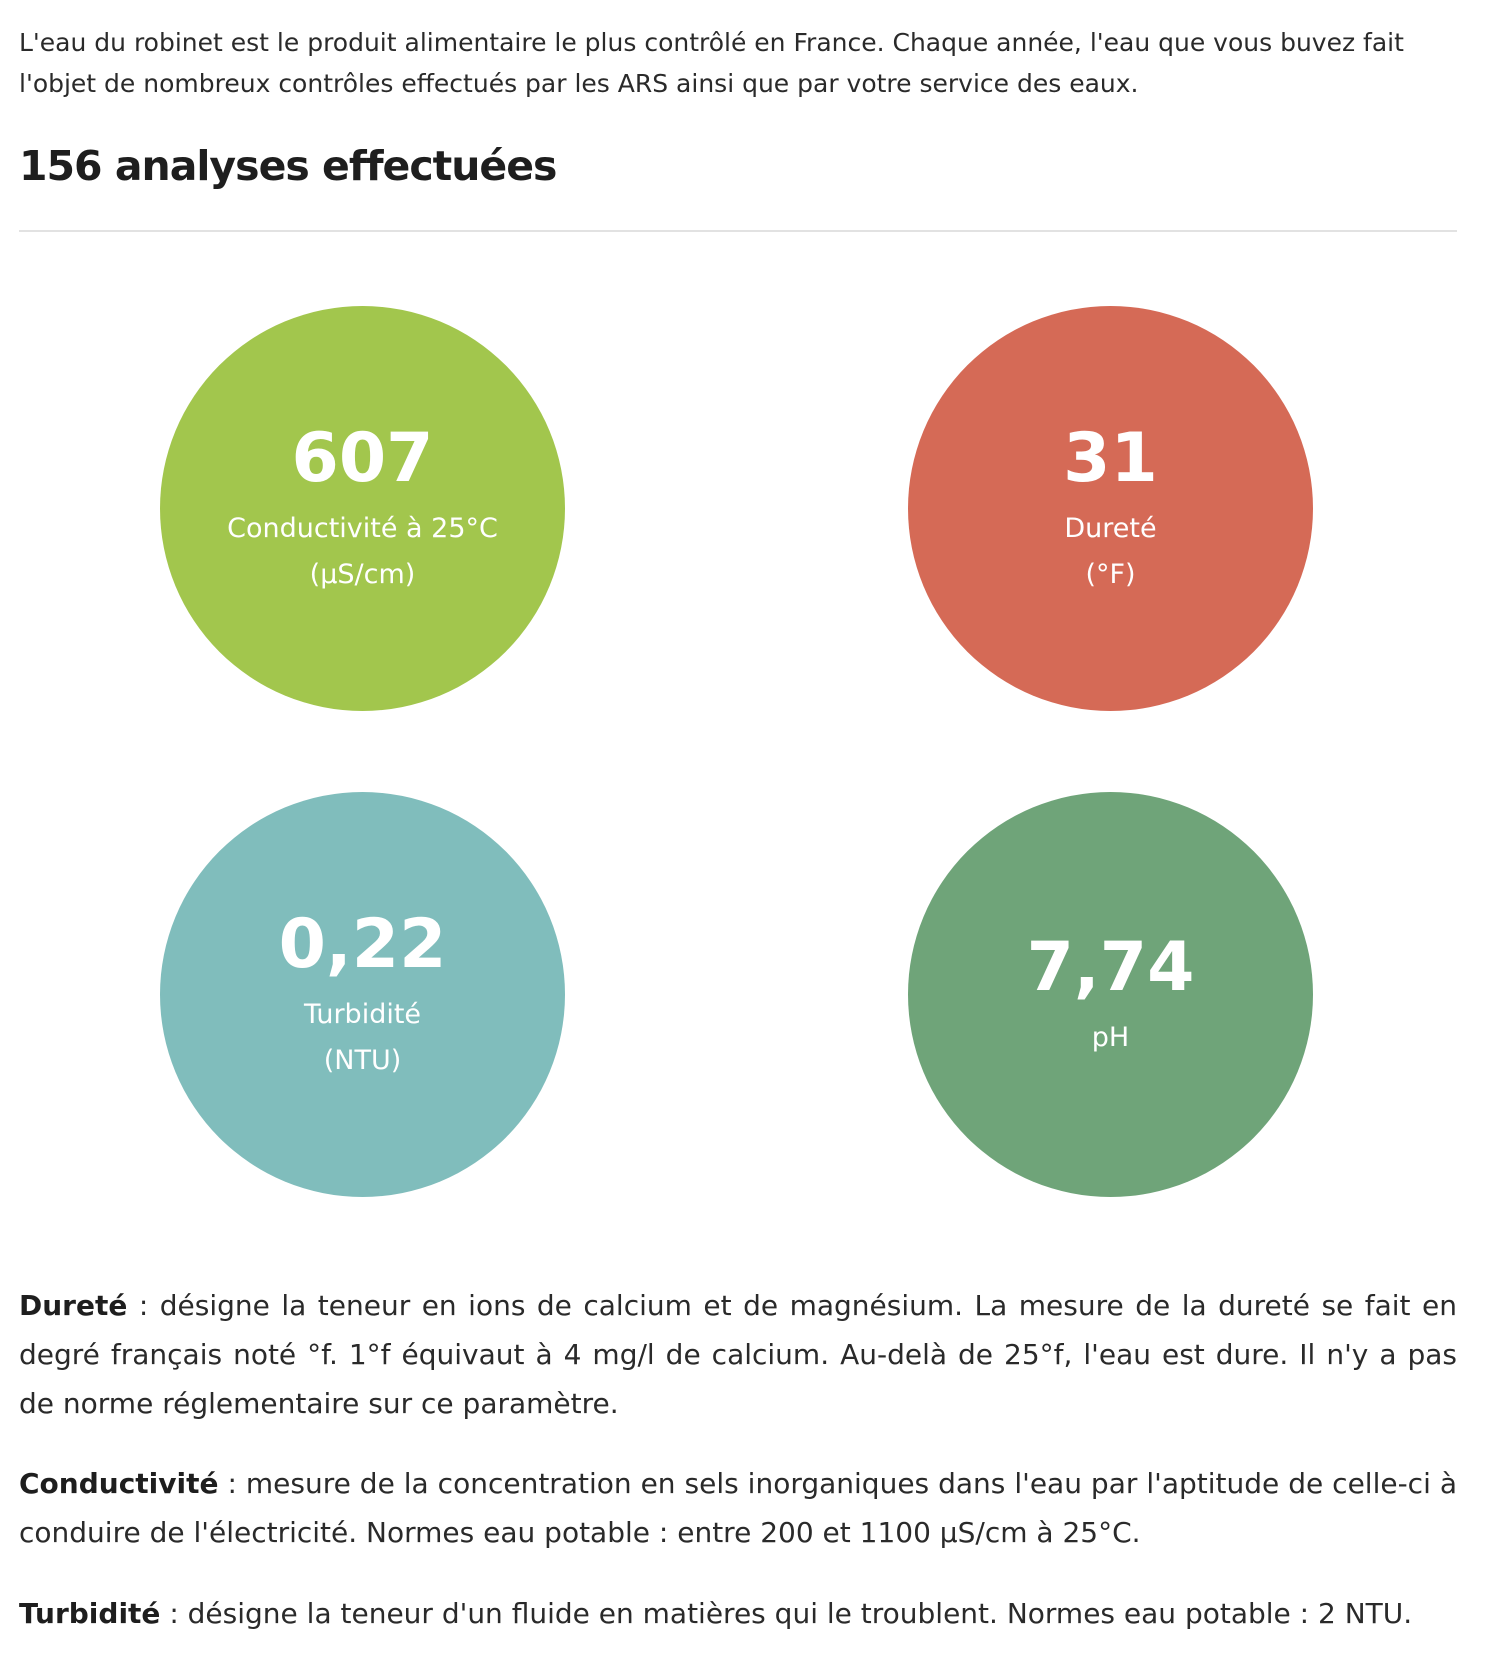 The height and width of the screenshot is (1656, 1487). I want to click on conductivity-label: Conductivité à 25°C, so click(362, 528).